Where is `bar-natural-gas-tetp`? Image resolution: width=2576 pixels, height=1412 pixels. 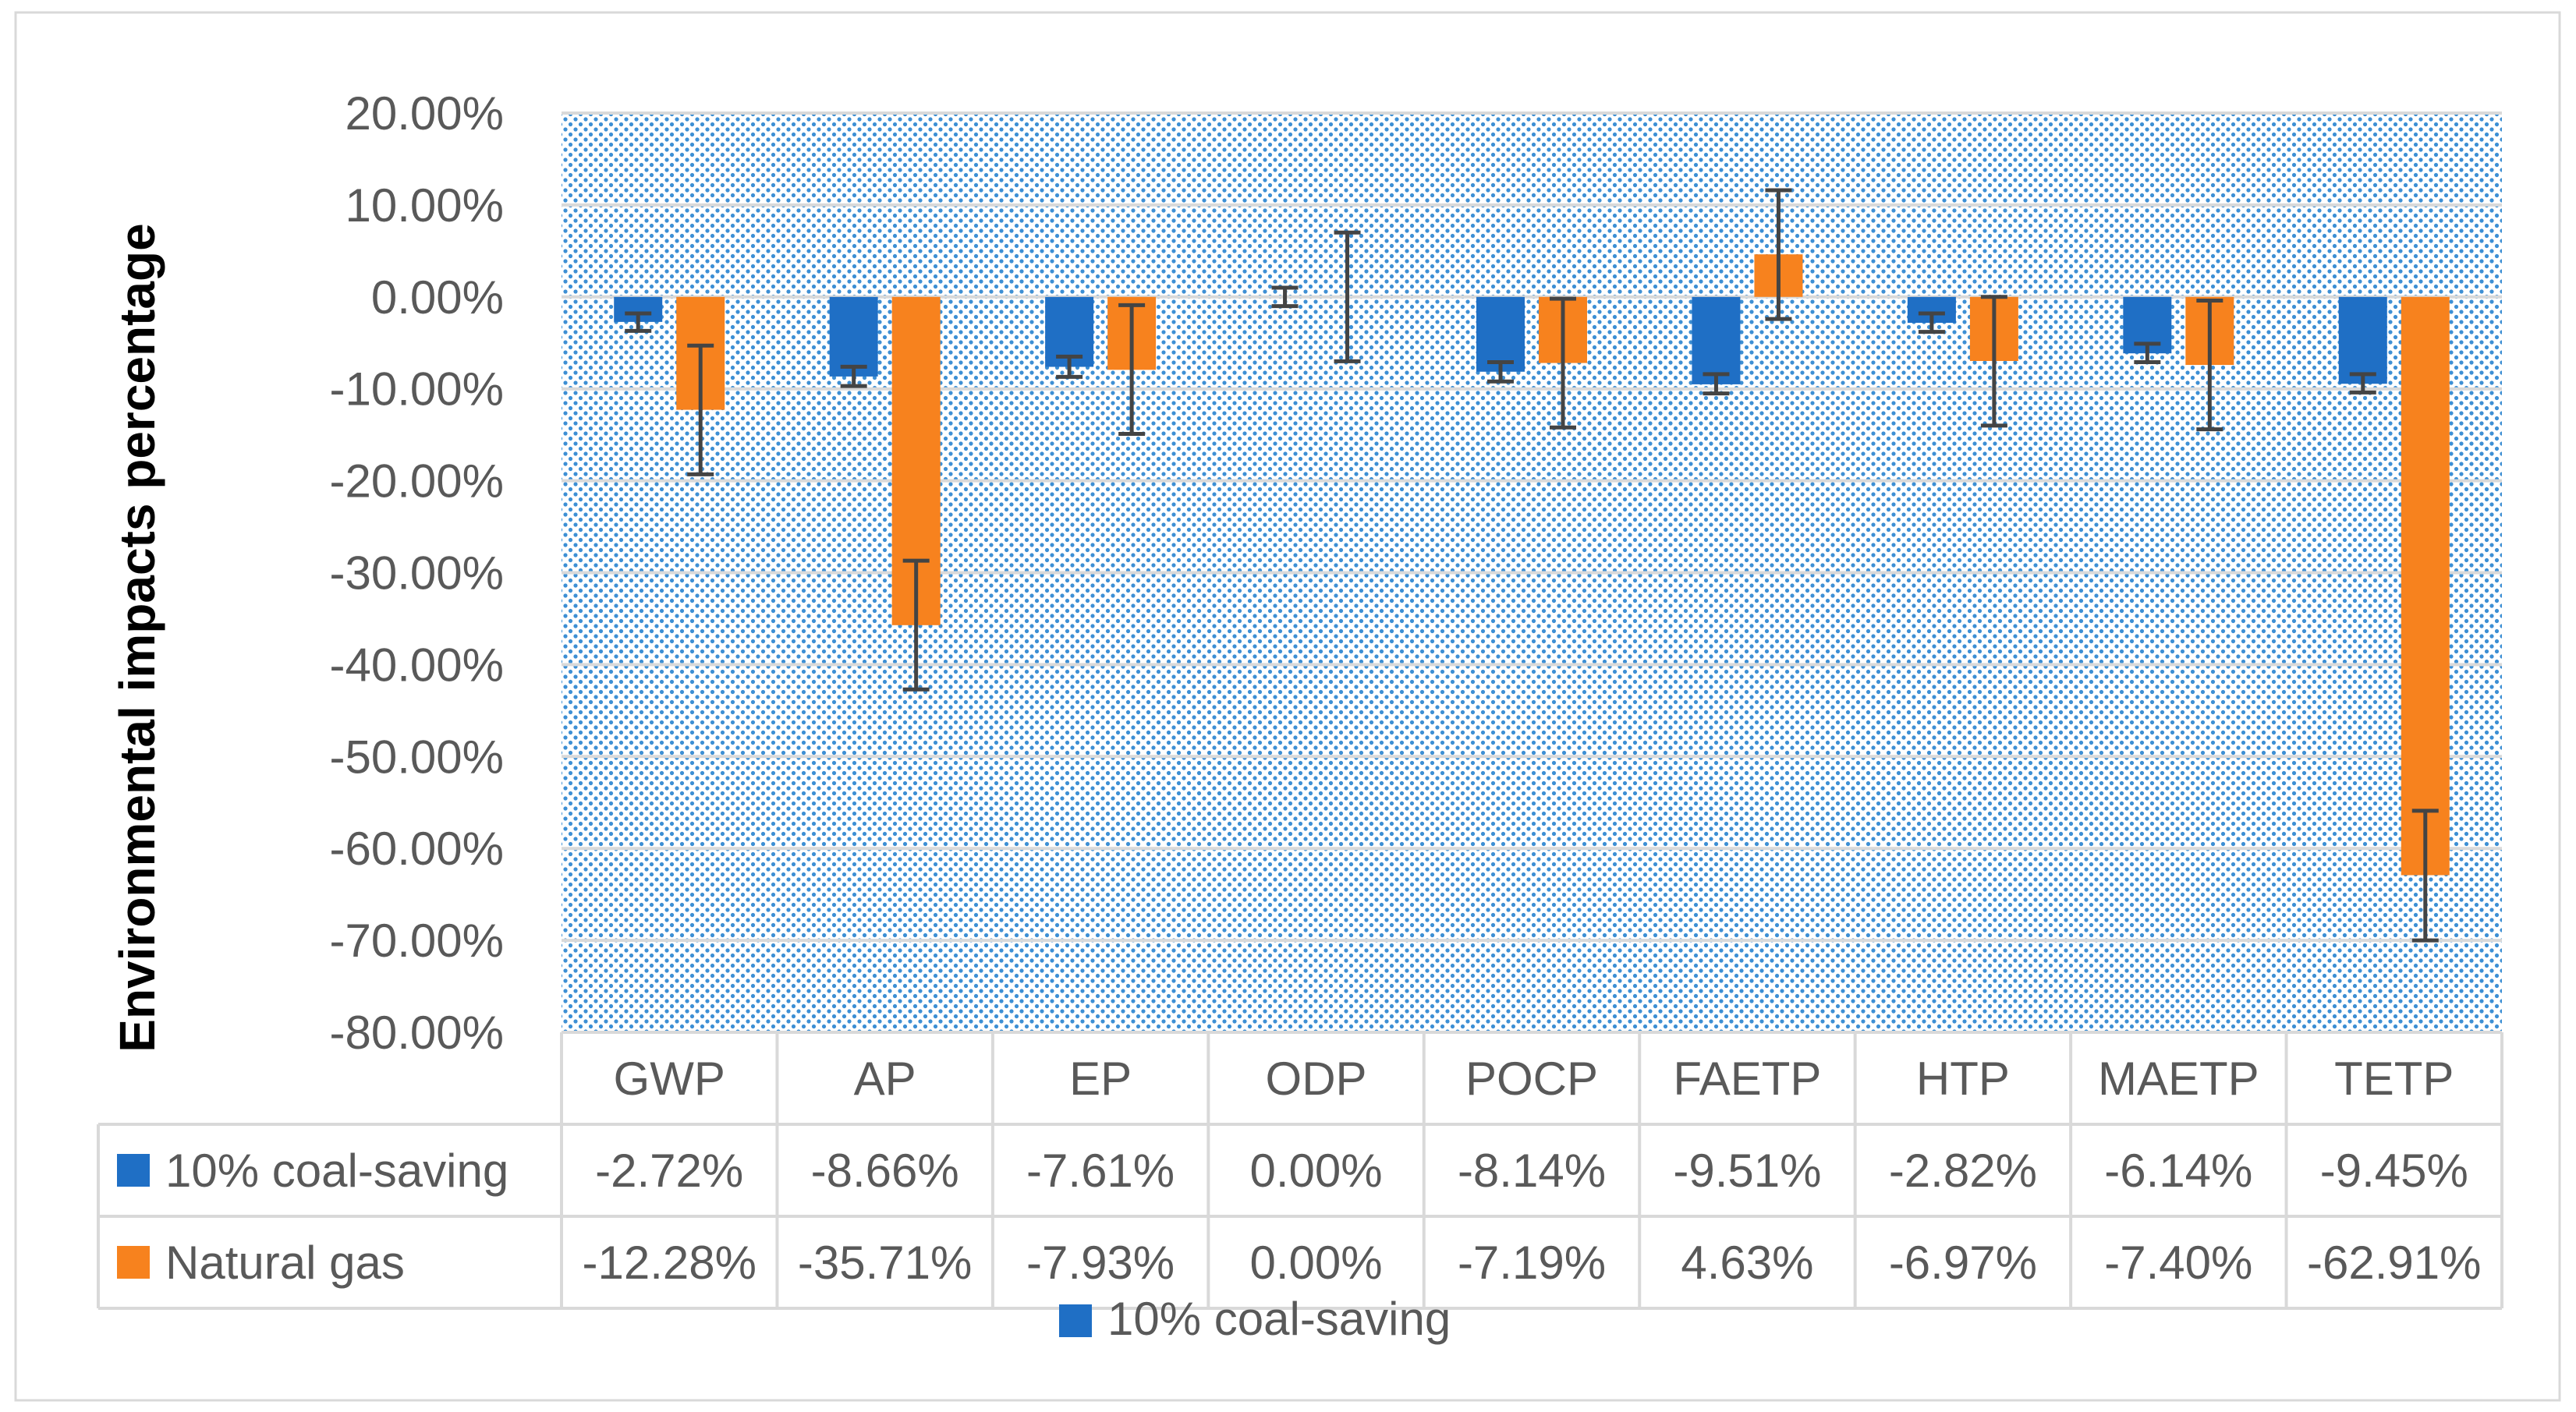 bar-natural-gas-tetp is located at coordinates (2425, 586).